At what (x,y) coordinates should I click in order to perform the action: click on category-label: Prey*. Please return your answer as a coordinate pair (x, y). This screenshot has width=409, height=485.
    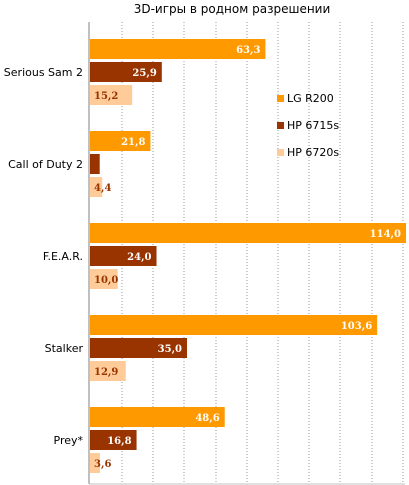
    Looking at the image, I should click on (69, 440).